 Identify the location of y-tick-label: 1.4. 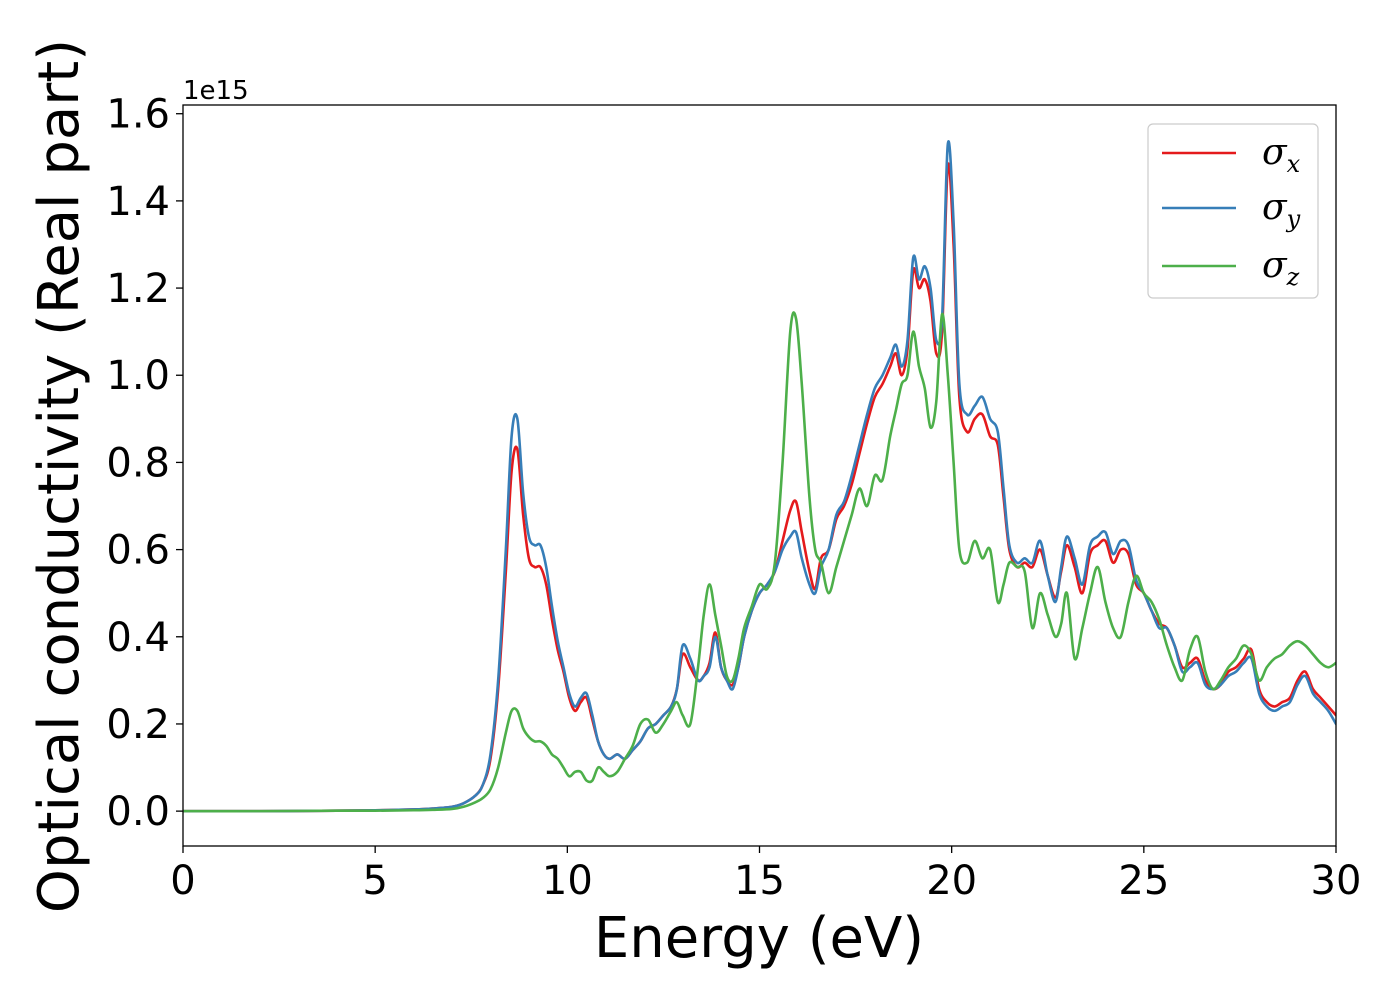
(138, 202).